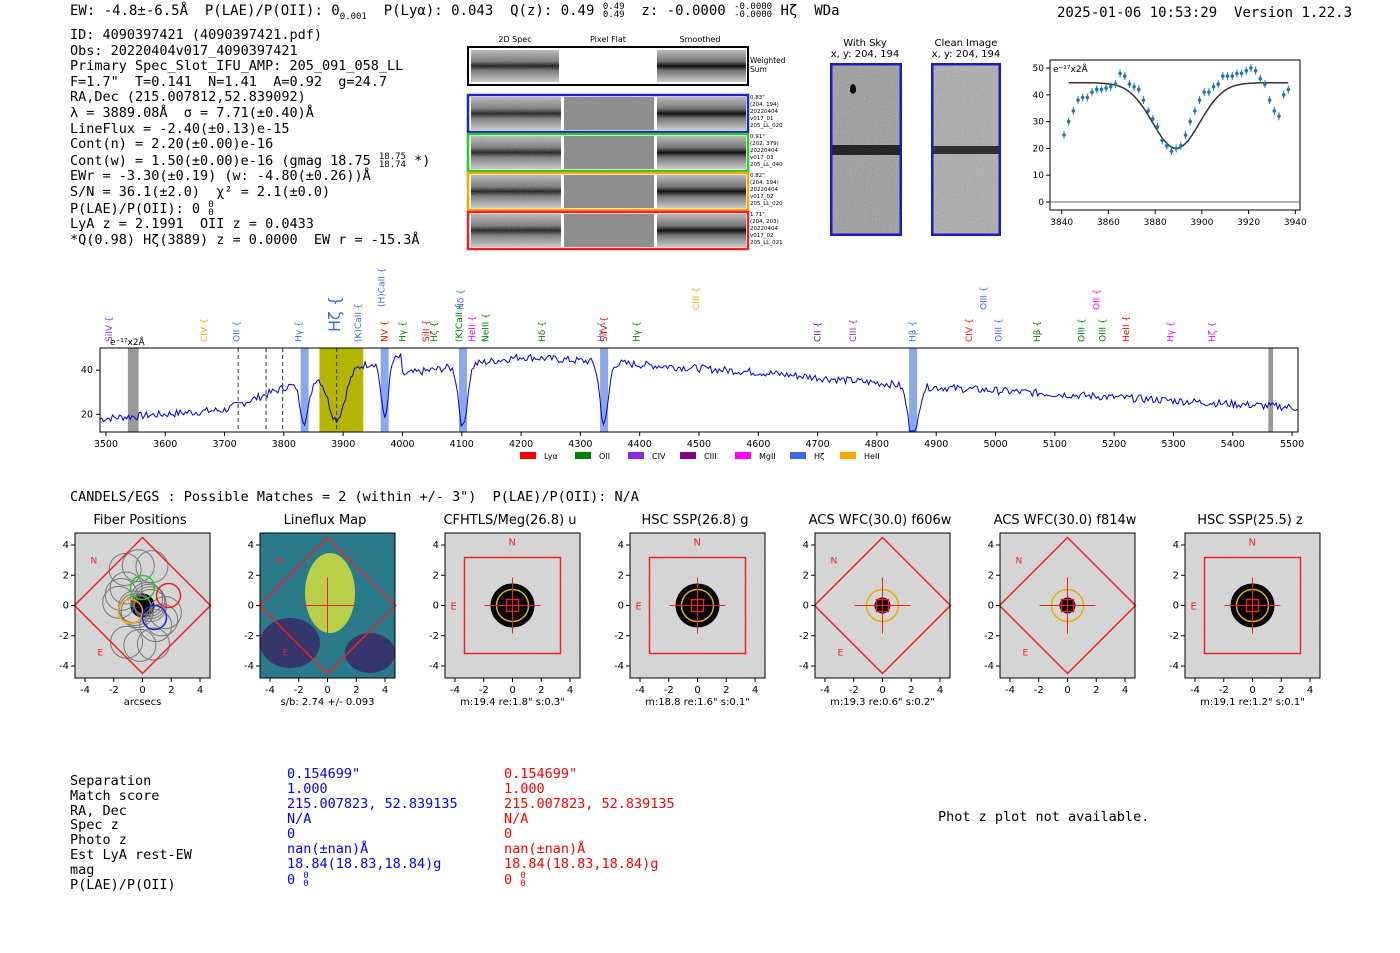 The height and width of the screenshot is (953, 1400). What do you see at coordinates (334, 314) in the screenshot?
I see `line-label: Hζ {` at bounding box center [334, 314].